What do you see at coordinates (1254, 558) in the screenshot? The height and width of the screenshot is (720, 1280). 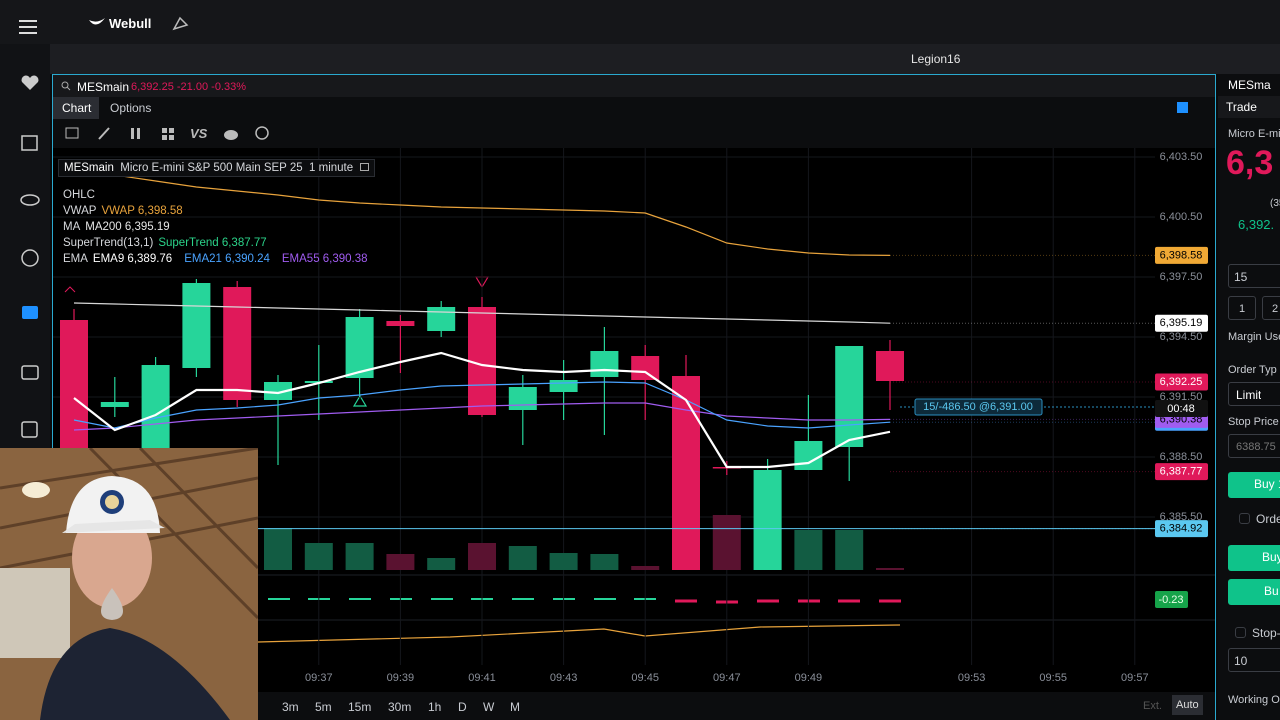 I see `buy-button: Buy` at bounding box center [1254, 558].